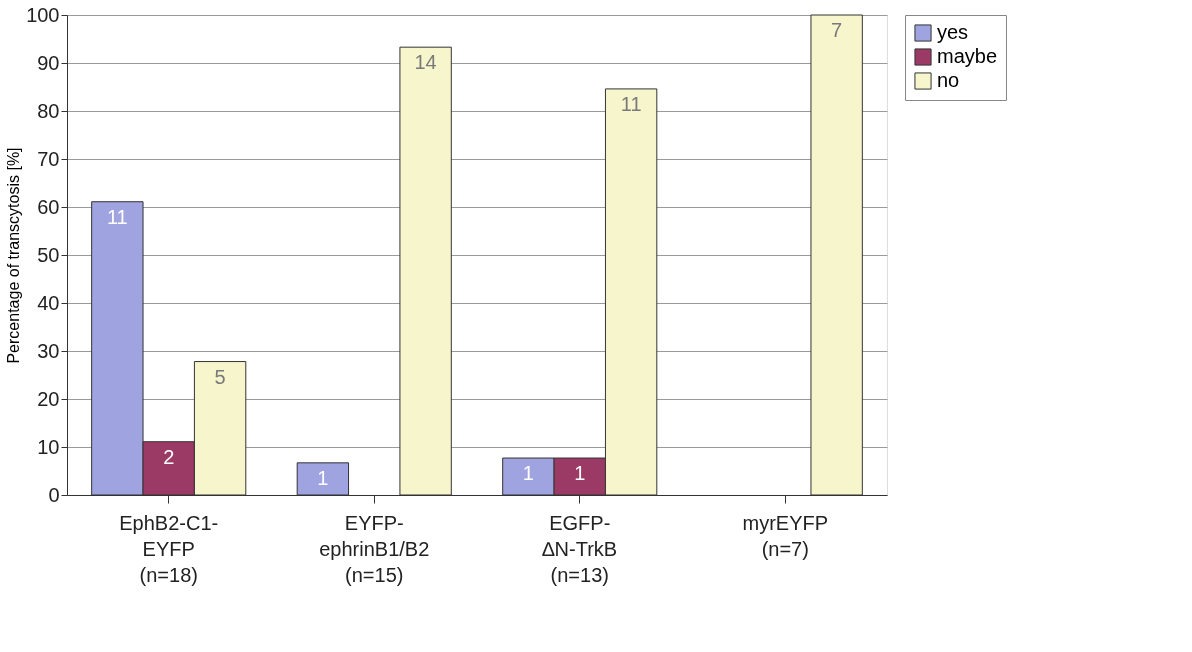 Image resolution: width=1192 pixels, height=652 pixels. I want to click on x-tick-label: EGFP- ∆N-TrkB (n=13), so click(580, 548).